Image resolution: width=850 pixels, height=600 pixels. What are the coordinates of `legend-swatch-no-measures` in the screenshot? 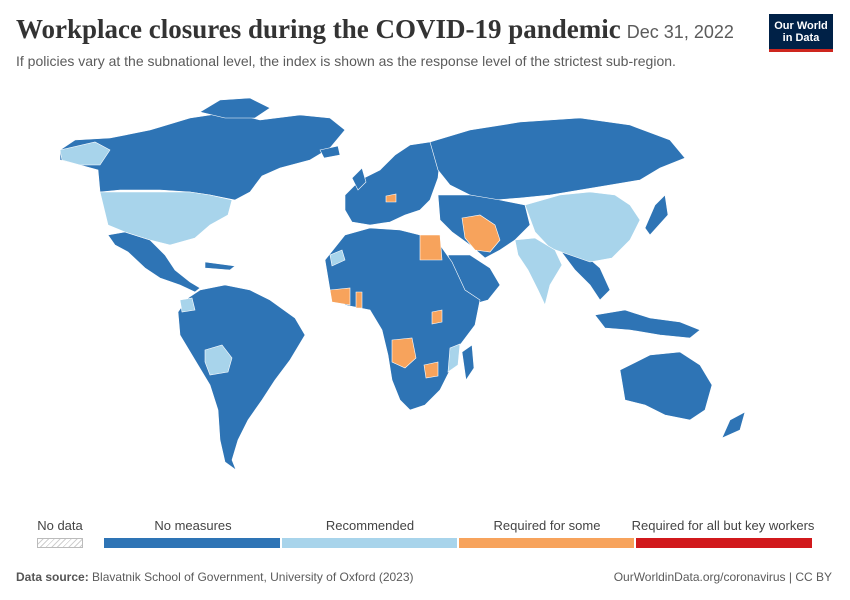 It's located at (192, 543).